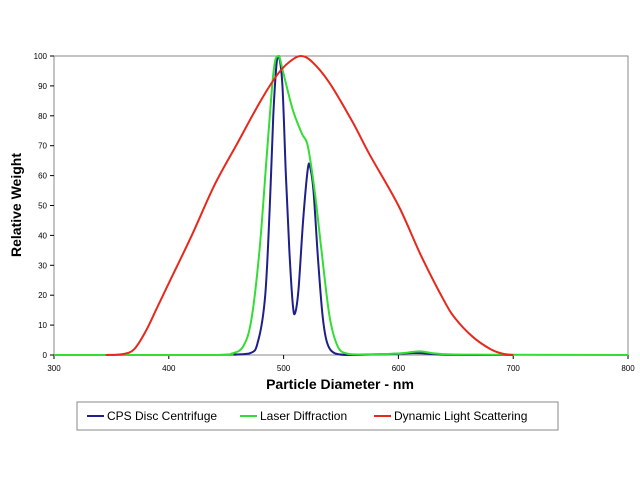 This screenshot has width=640, height=480. What do you see at coordinates (42, 176) in the screenshot?
I see `y-tick-label: 60` at bounding box center [42, 176].